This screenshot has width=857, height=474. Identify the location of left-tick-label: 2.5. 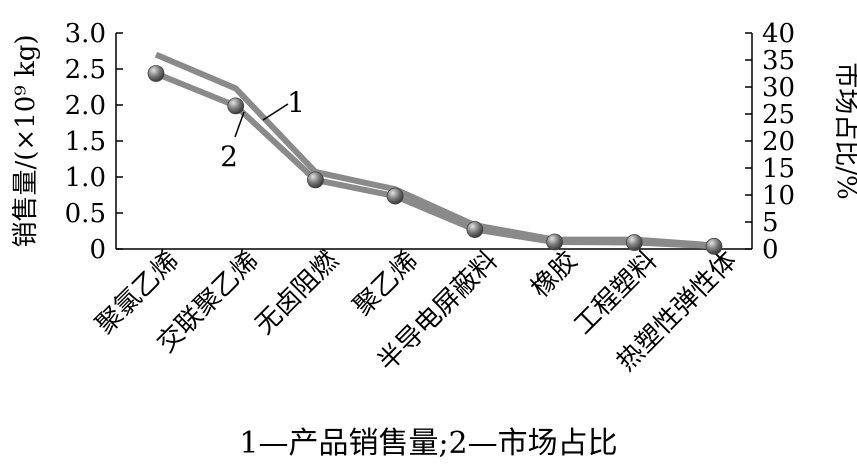
(85, 70).